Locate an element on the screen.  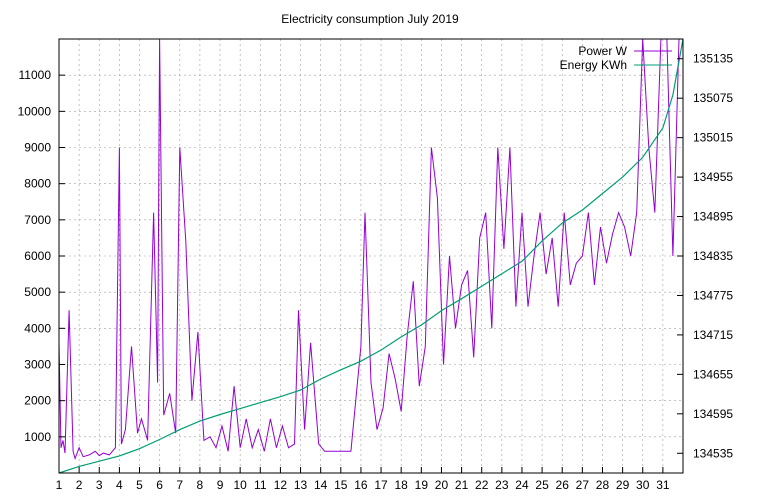
x-tick-label: 2 is located at coordinates (79, 485).